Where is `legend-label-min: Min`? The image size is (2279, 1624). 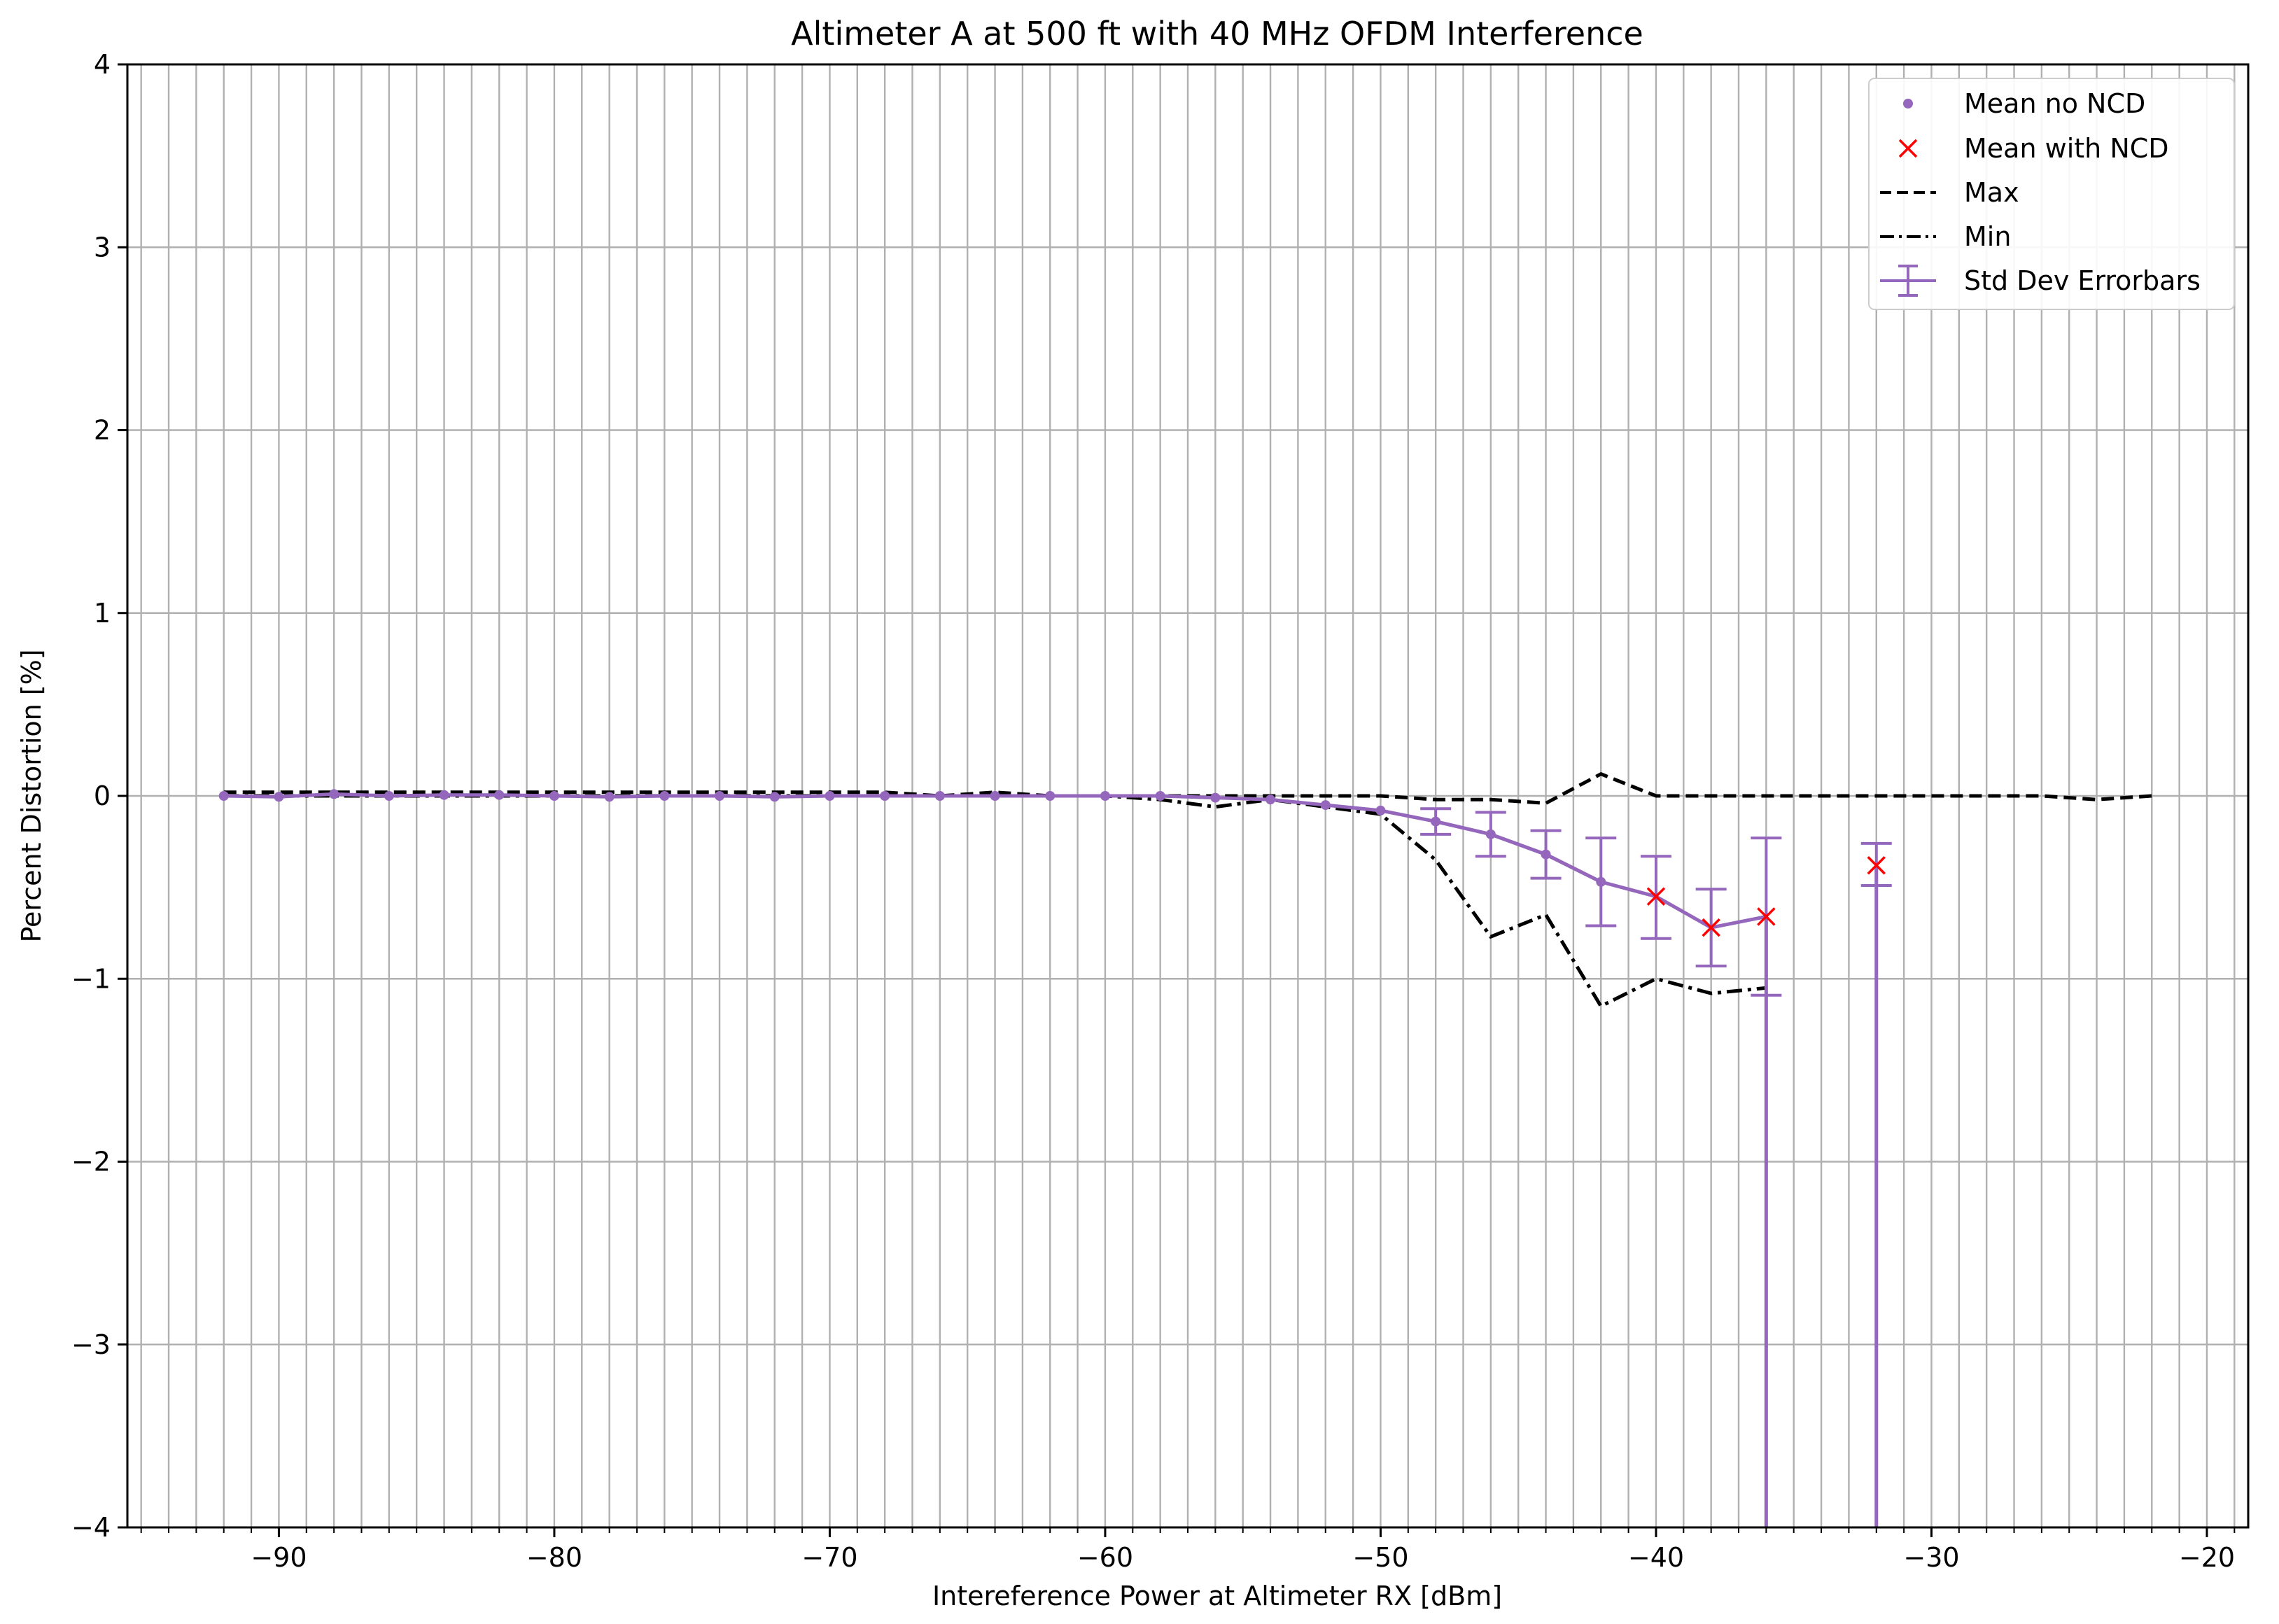
legend-label-min: Min is located at coordinates (1987, 236).